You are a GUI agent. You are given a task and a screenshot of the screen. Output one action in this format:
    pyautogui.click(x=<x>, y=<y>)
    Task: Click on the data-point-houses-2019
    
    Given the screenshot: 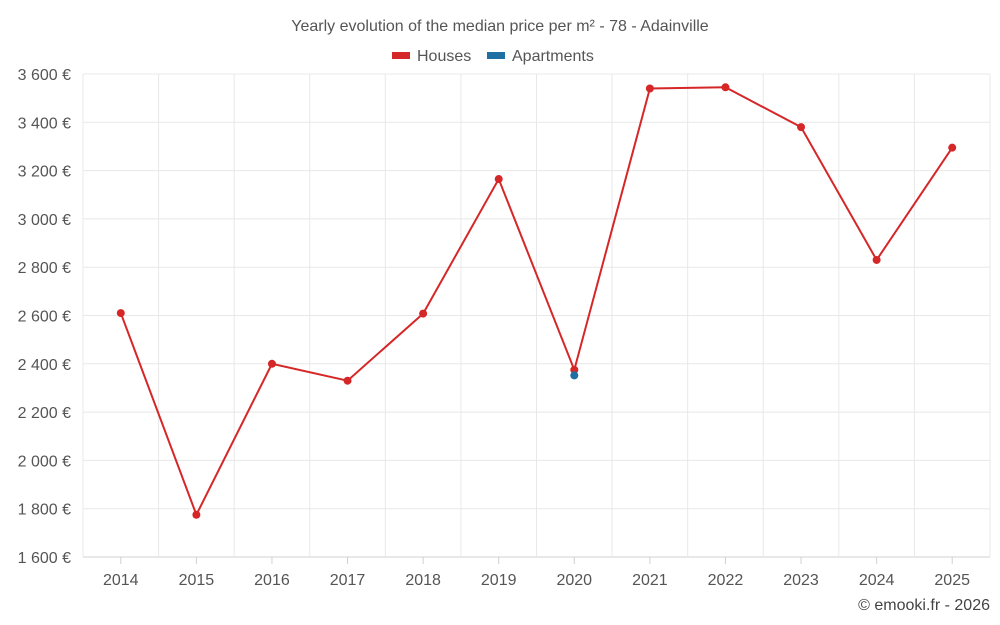 What is the action you would take?
    pyautogui.click(x=498, y=179)
    